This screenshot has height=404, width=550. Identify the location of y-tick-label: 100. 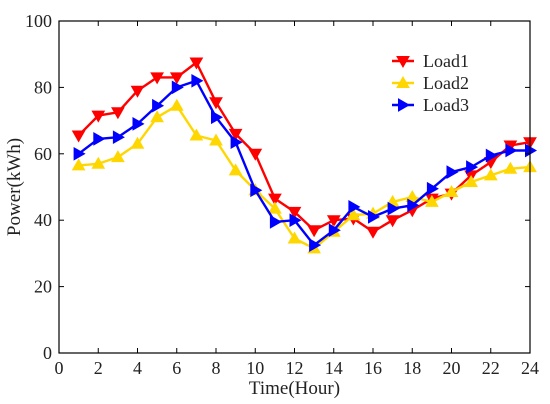
(38, 21).